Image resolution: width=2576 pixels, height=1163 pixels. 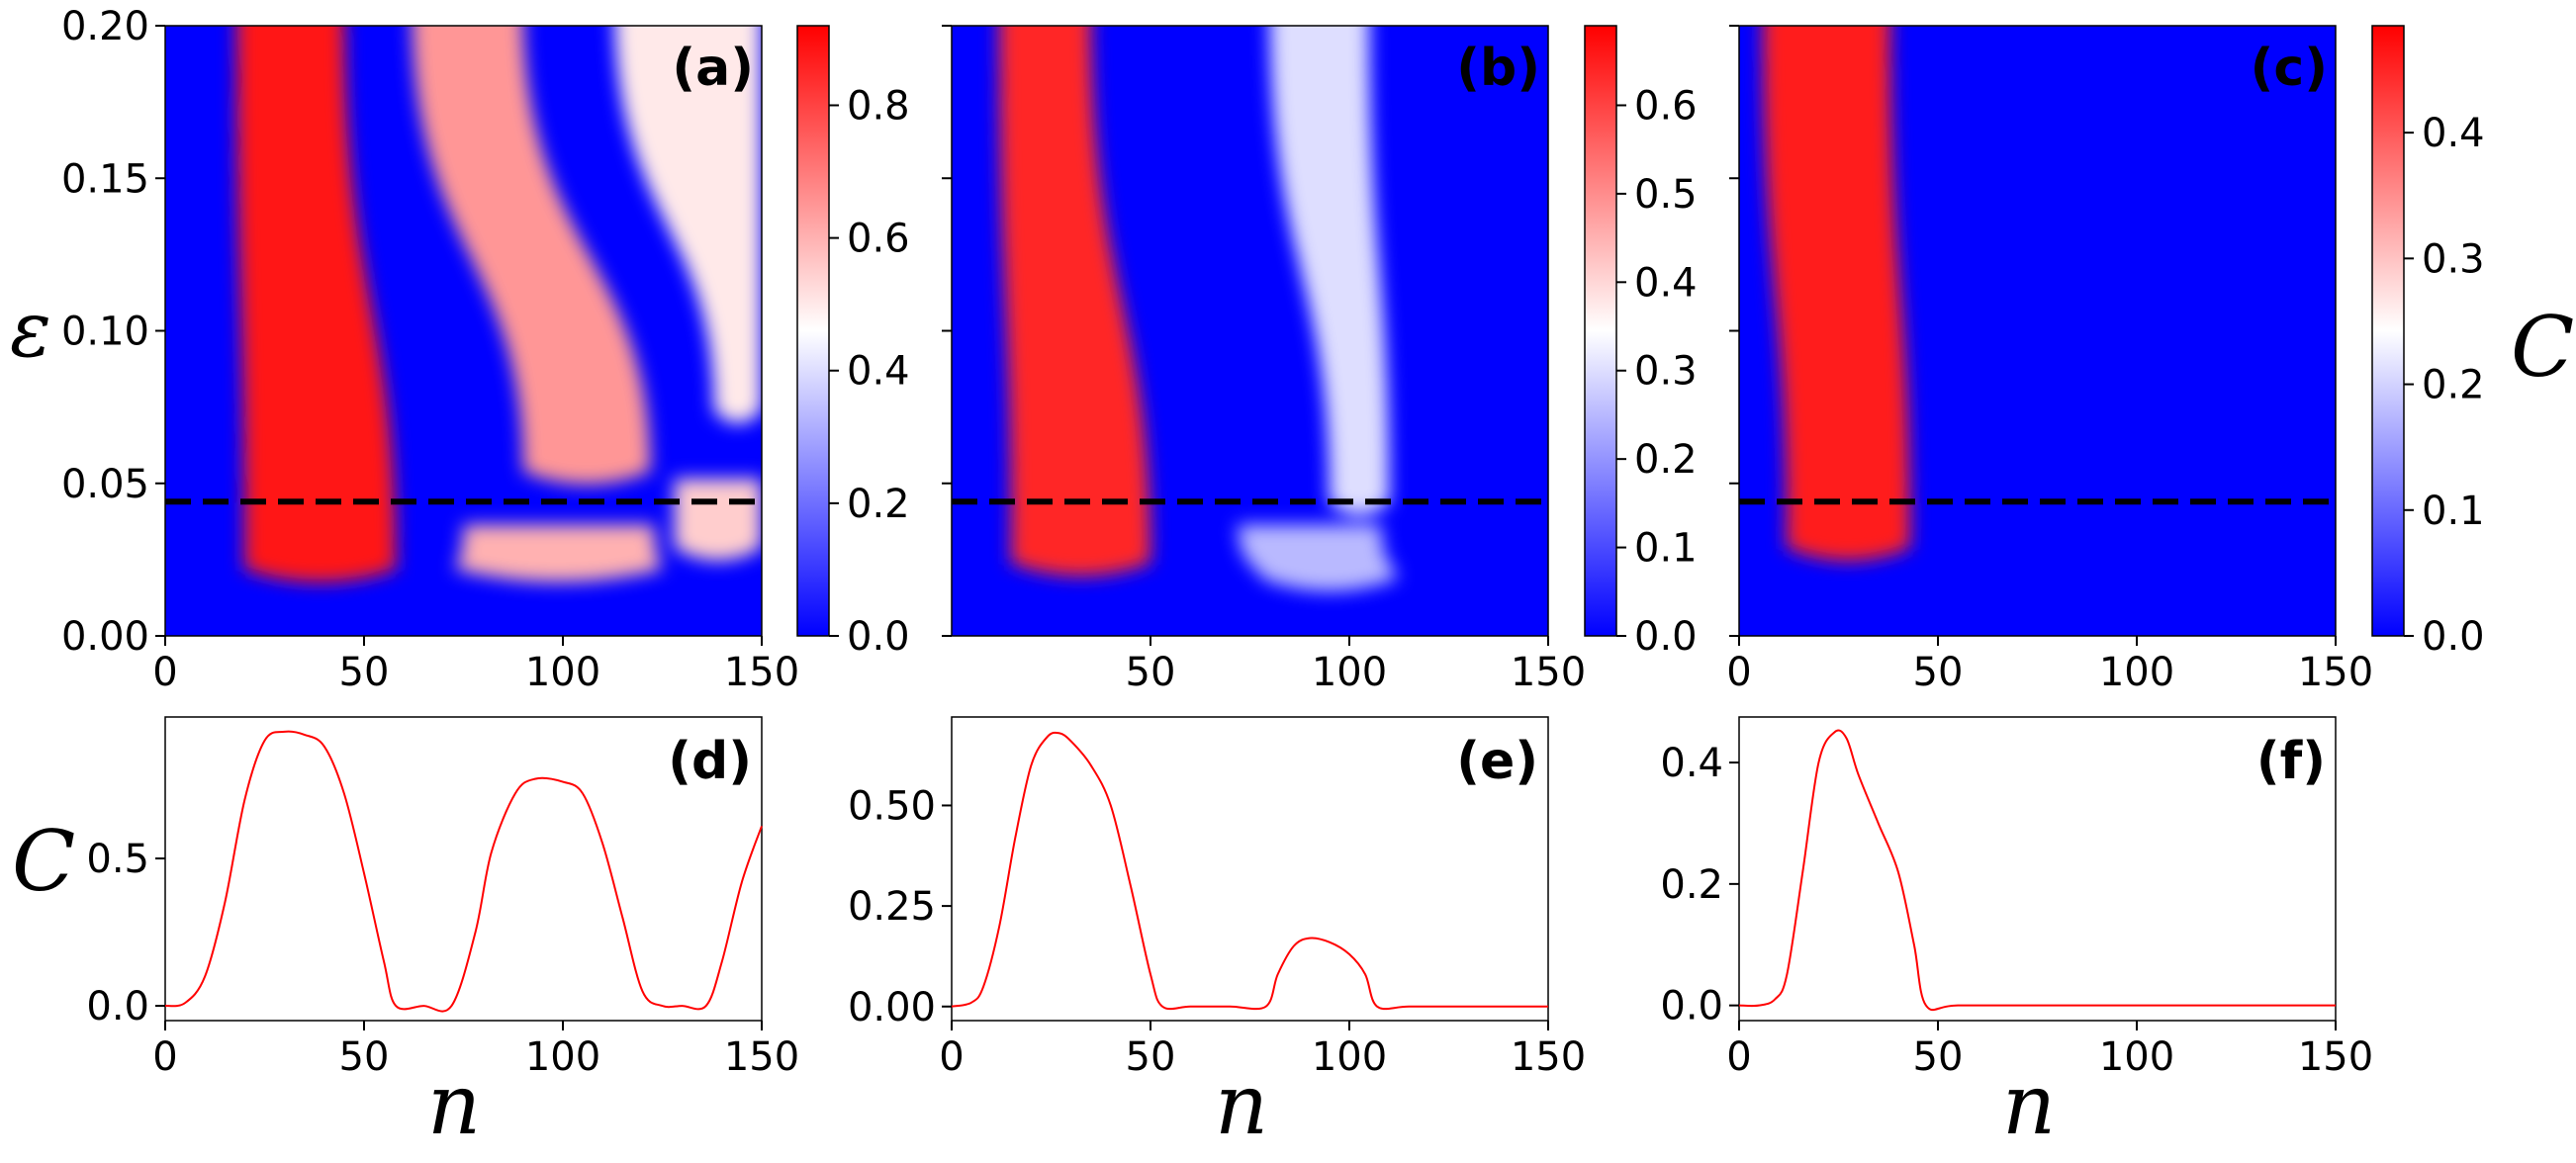 I want to click on line-panel-d: 0 50 100 150 0.0 0.5 (d), so click(x=443, y=898).